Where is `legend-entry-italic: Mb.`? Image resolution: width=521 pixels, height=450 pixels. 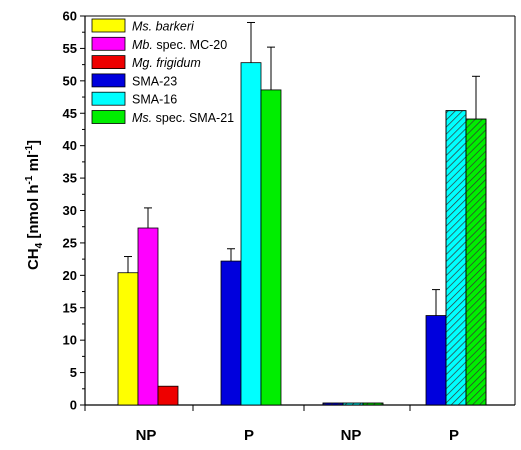 legend-entry-italic: Mb. is located at coordinates (142, 45).